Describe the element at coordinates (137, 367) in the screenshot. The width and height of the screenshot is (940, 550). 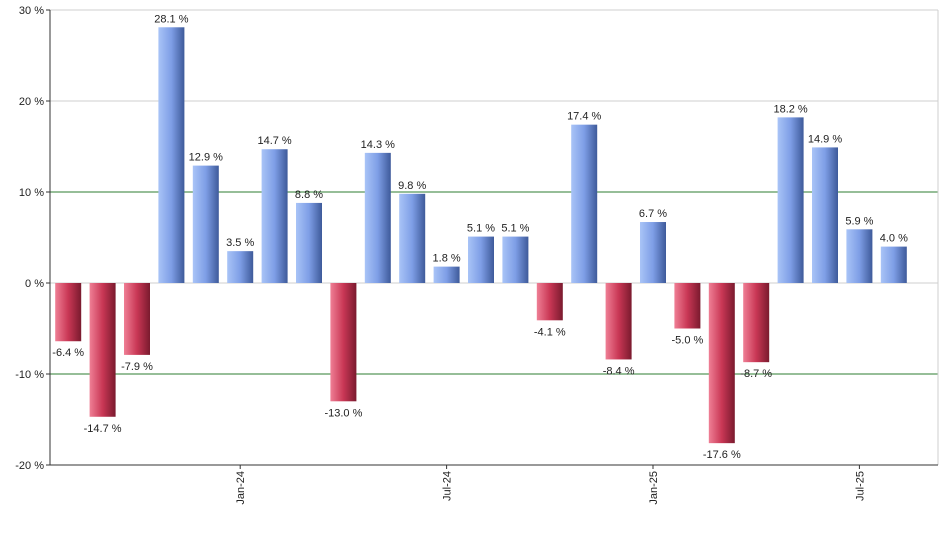
I see `data-label: -7.9 %` at that location.